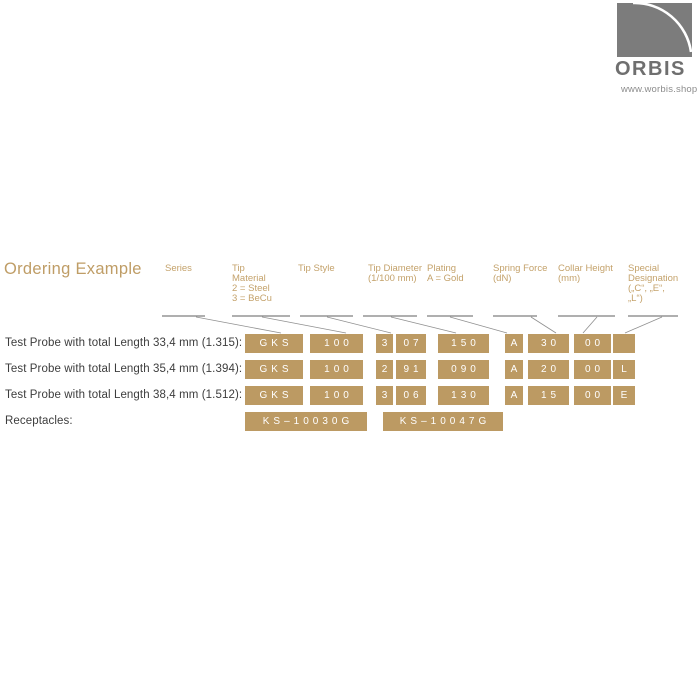 This screenshot has width=700, height=700. I want to click on code-box: 2, so click(384, 369).